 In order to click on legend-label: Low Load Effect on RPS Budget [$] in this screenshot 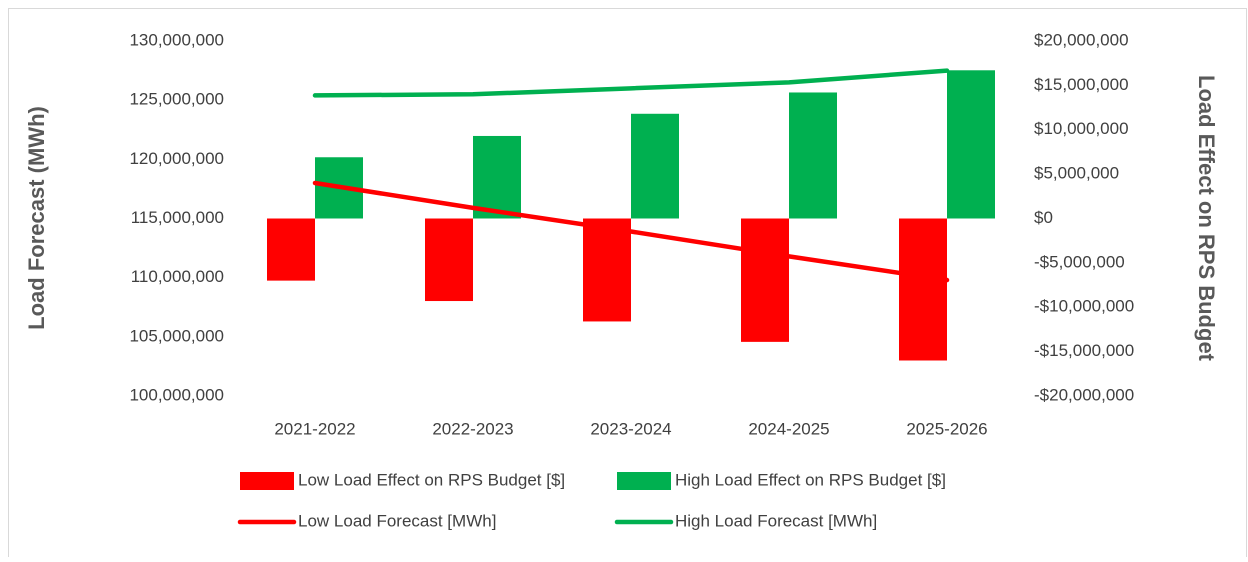, I will do `click(431, 479)`.